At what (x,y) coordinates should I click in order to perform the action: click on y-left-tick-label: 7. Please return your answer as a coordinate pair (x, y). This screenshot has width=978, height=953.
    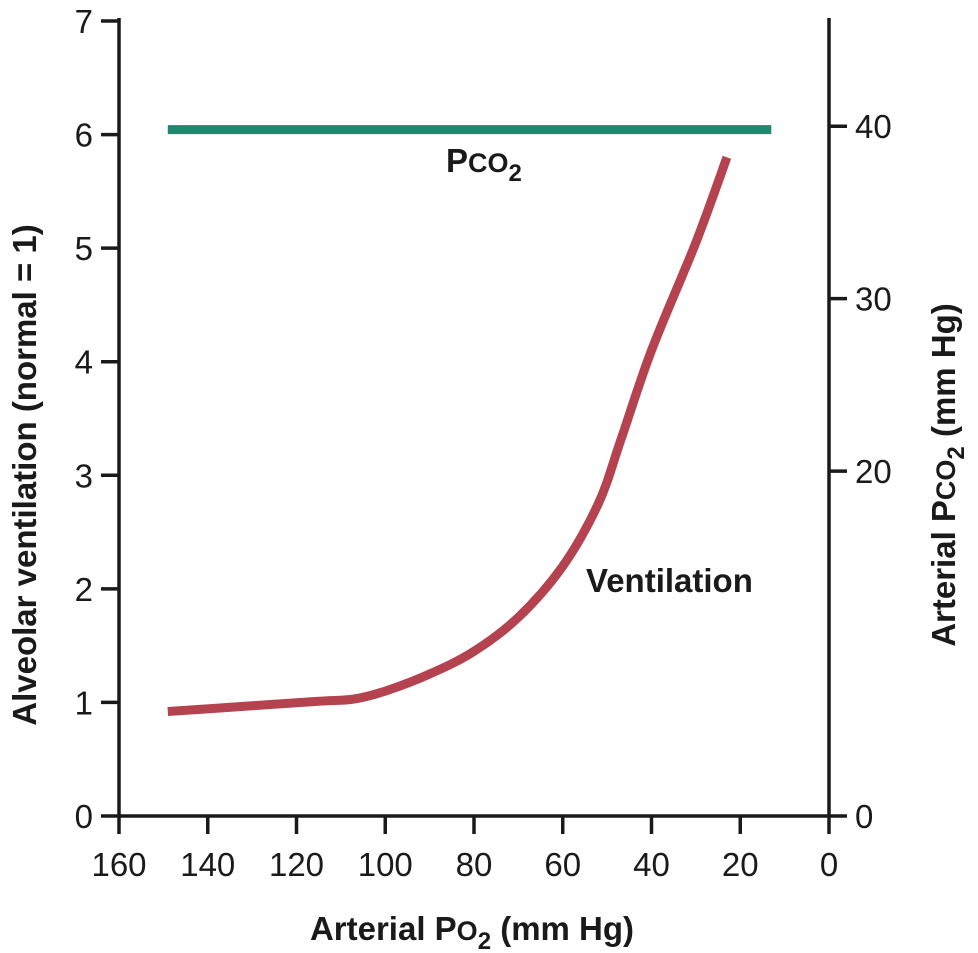
    Looking at the image, I should click on (84, 21).